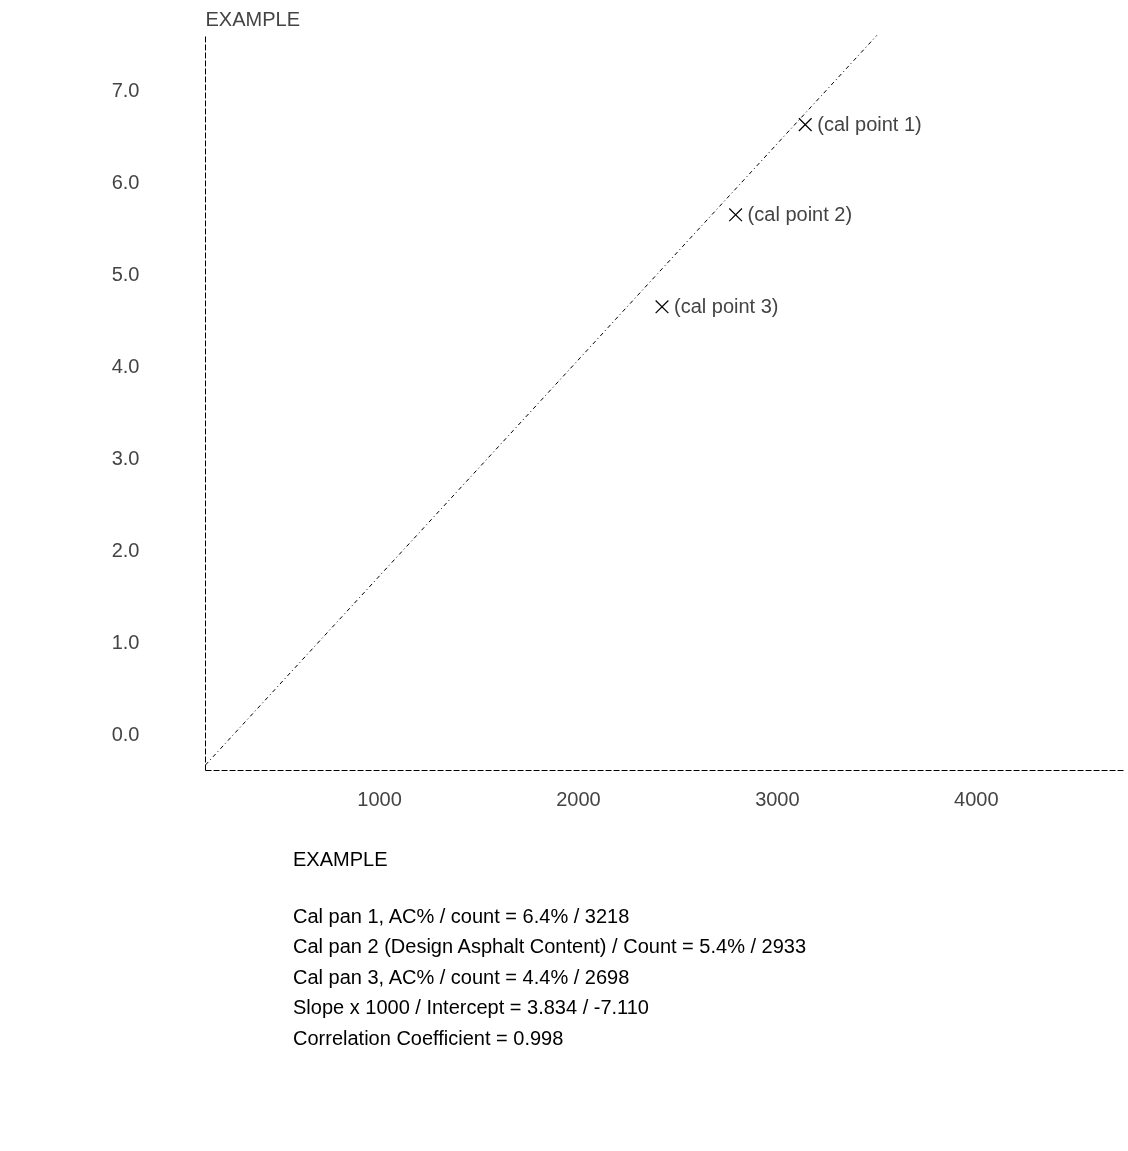 This screenshot has width=1128, height=1151. Describe the element at coordinates (125, 549) in the screenshot. I see `y-tick-label: 2.0` at that location.